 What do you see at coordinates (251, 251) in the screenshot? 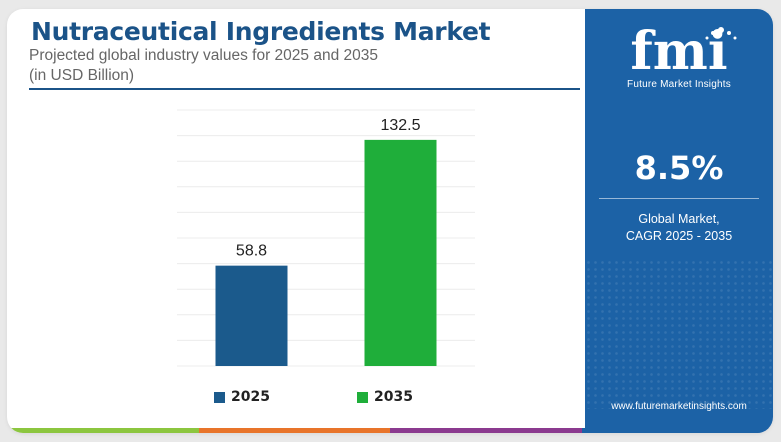
I see `data-label-2025: 58.8` at bounding box center [251, 251].